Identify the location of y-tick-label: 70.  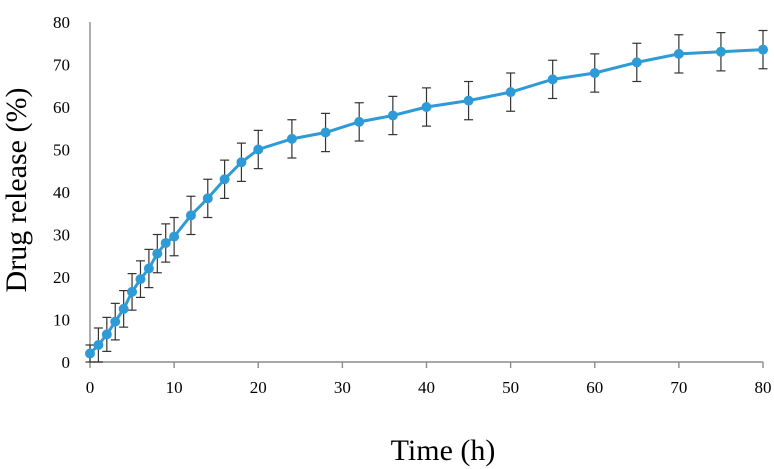
(61, 65).